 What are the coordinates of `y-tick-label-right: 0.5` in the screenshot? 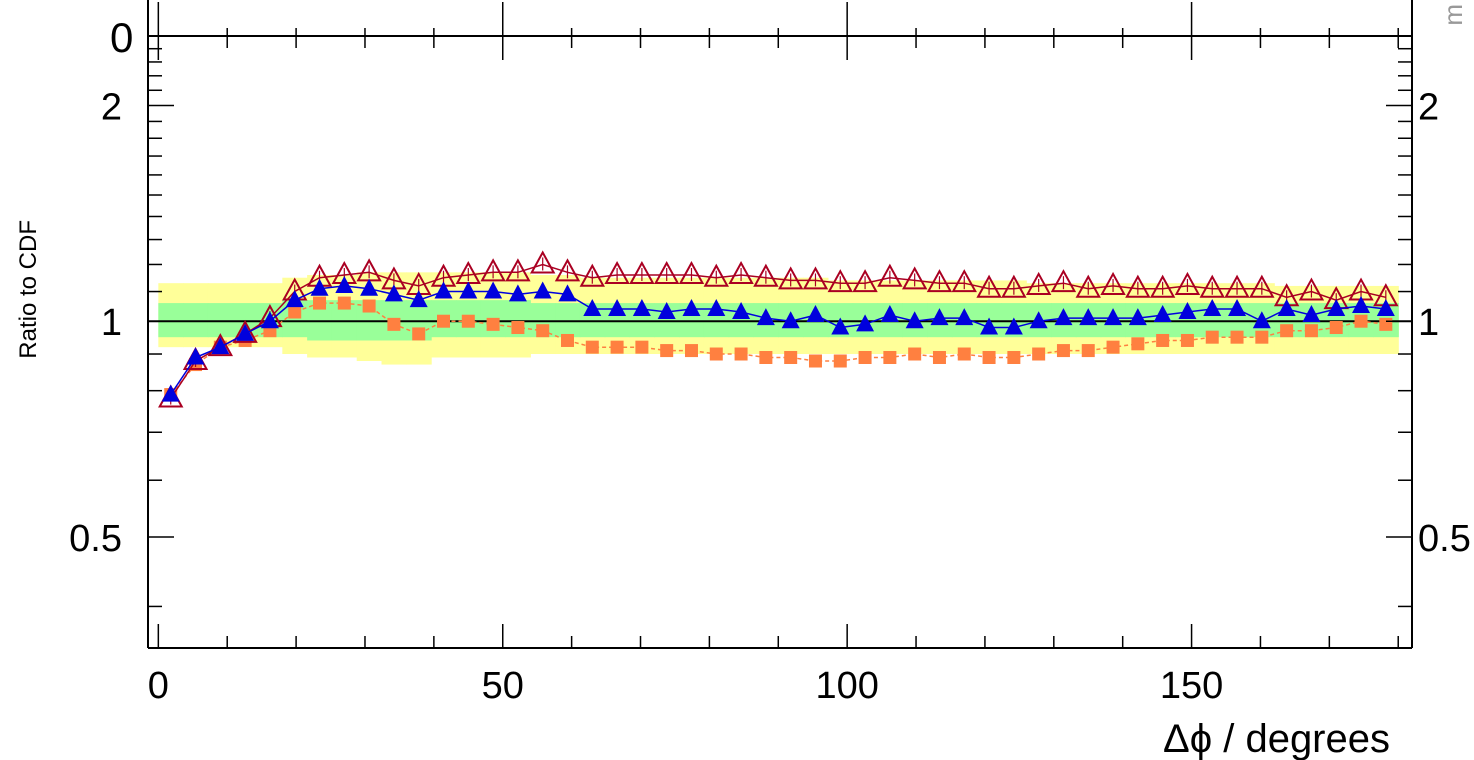 It's located at (1444, 539).